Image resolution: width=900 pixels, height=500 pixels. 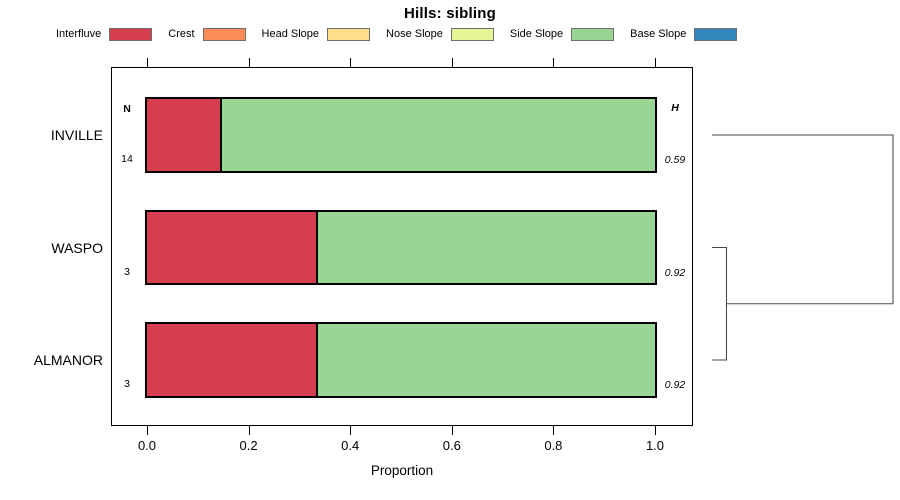 I want to click on x-tick-label: 0.4, so click(x=350, y=445).